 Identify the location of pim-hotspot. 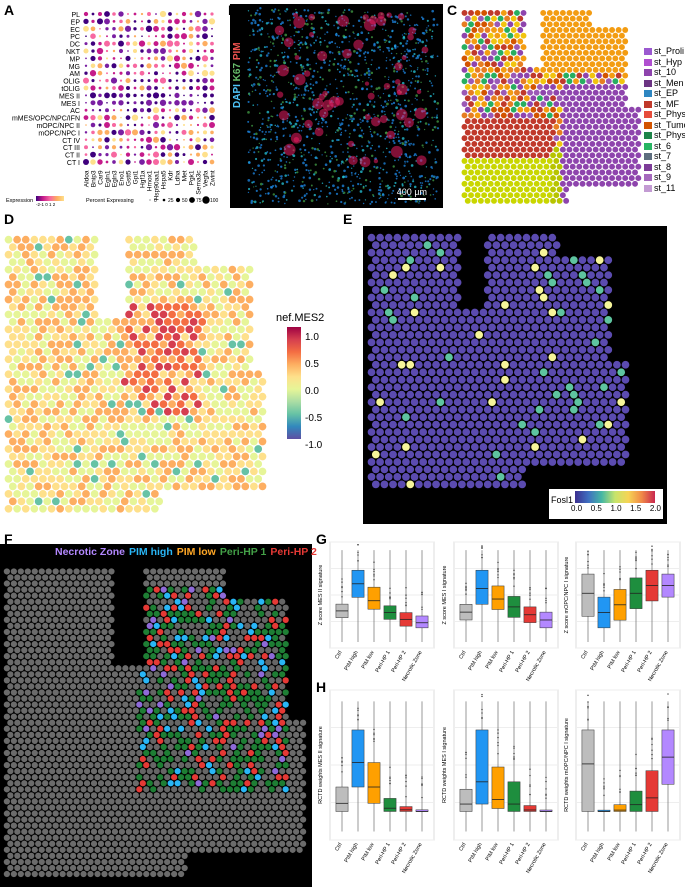
(404, 58).